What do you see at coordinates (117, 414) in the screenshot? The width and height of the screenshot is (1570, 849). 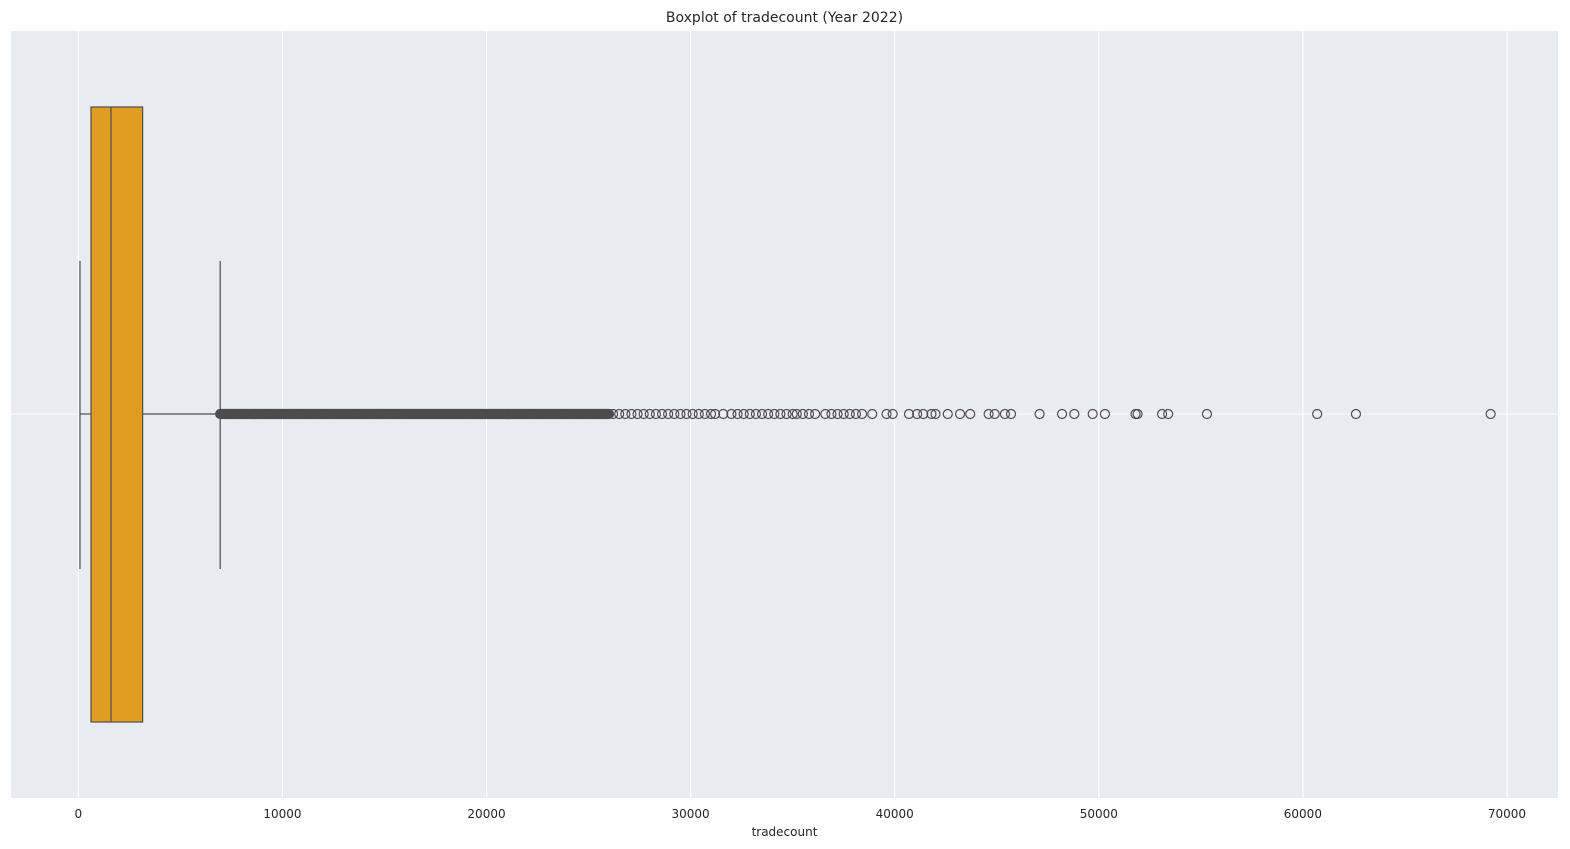 I see `iqr-box` at bounding box center [117, 414].